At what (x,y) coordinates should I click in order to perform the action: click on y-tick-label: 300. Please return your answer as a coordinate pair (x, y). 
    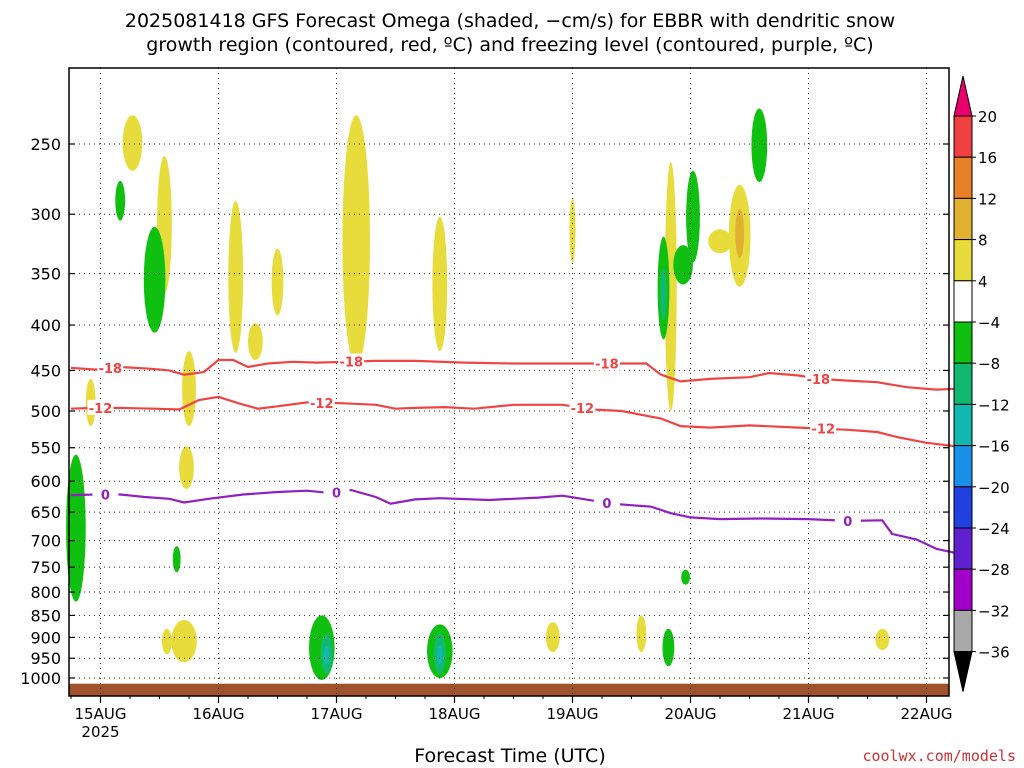
    Looking at the image, I should click on (45, 214).